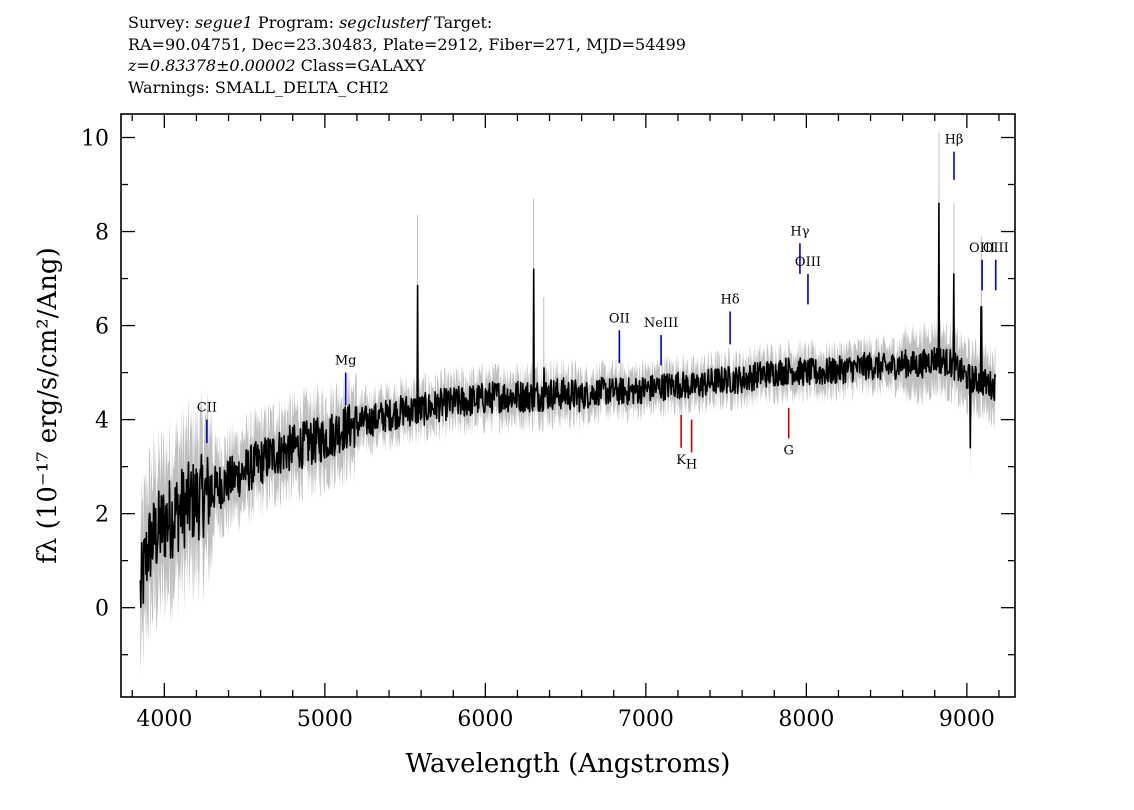  I want to click on line-marker-label: CII, so click(207, 408).